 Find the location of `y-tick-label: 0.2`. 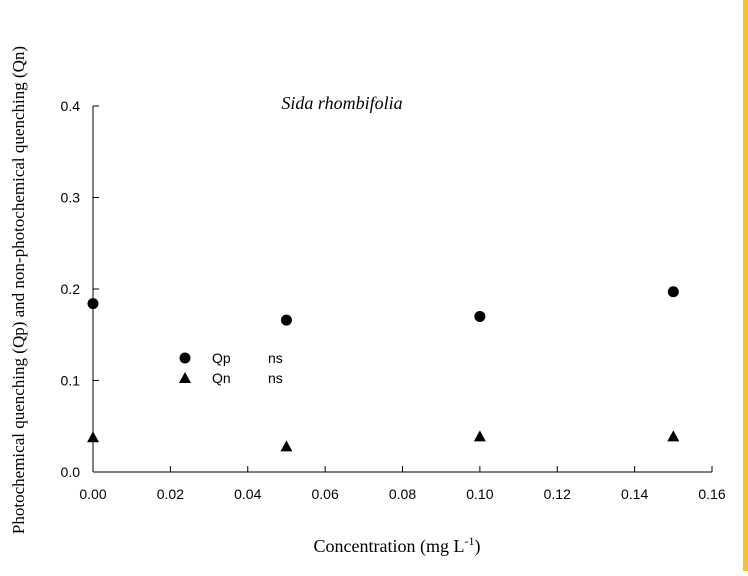

y-tick-label: 0.2 is located at coordinates (71, 289).